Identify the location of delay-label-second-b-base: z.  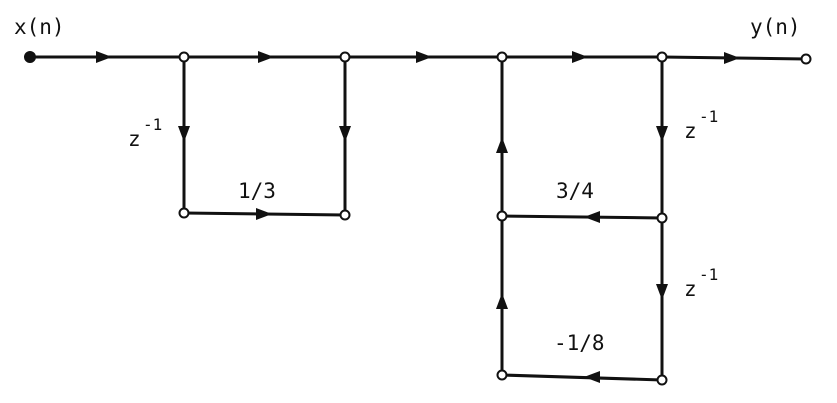
(690, 289).